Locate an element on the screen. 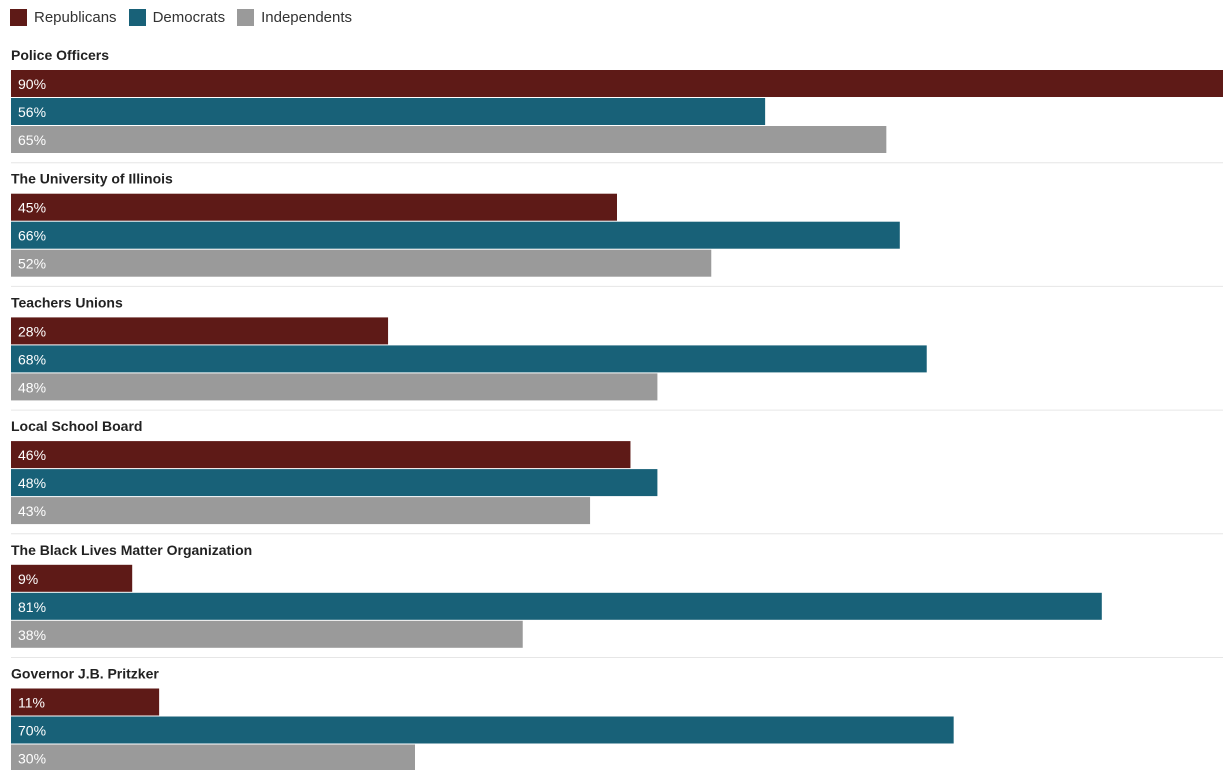 The height and width of the screenshot is (770, 1223). bar-value-label: 11% is located at coordinates (31, 703).